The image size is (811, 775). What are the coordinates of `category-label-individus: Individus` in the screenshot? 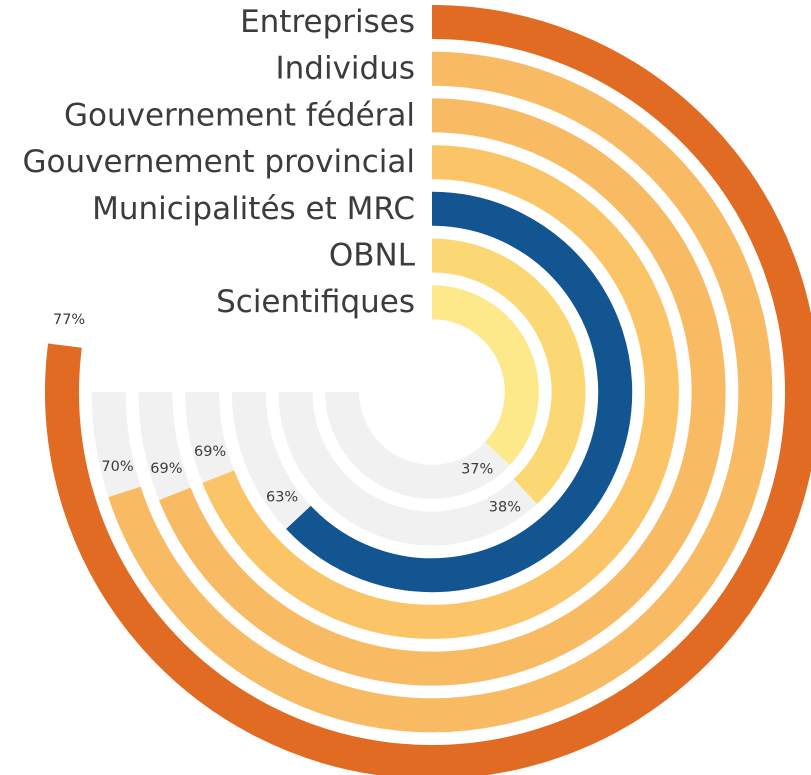 It's located at (345, 69).